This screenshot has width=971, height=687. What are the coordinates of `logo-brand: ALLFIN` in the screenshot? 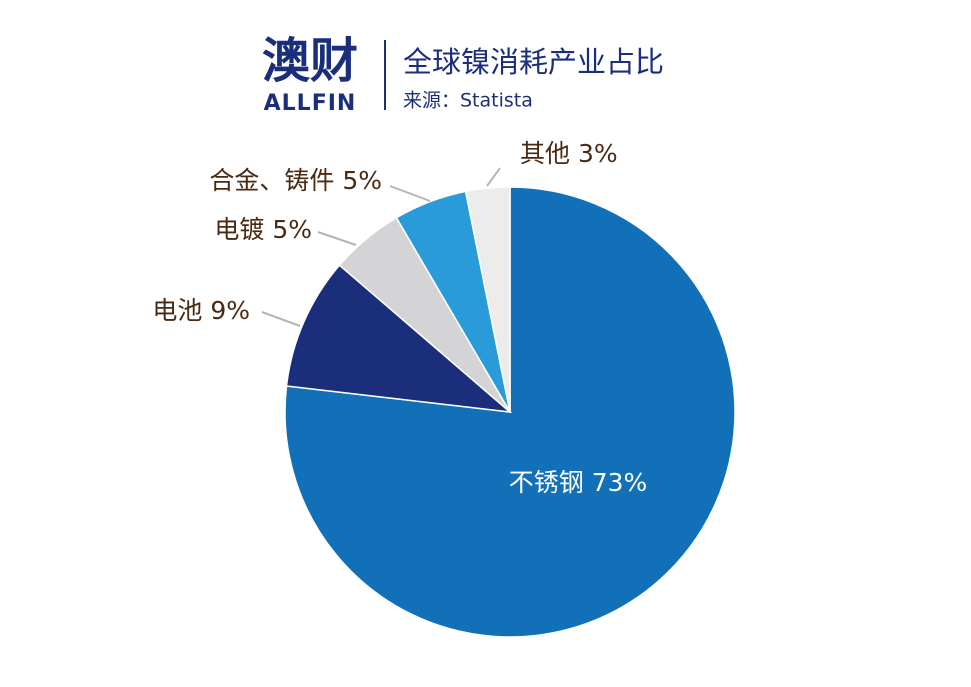 It's located at (310, 103).